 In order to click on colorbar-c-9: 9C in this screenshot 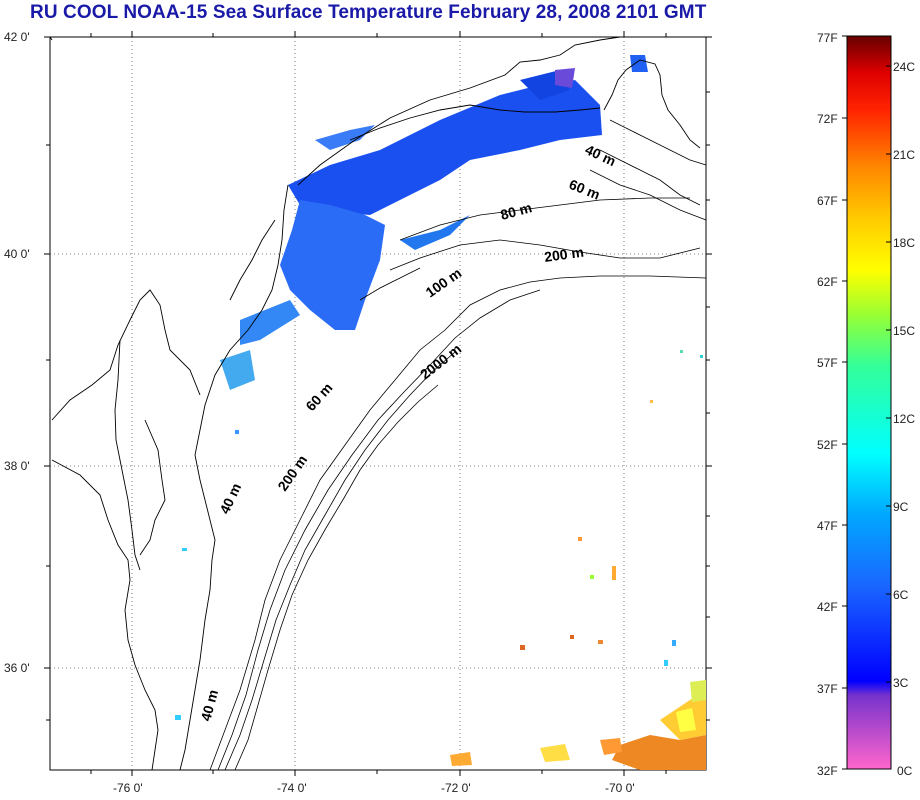, I will do `click(901, 507)`.